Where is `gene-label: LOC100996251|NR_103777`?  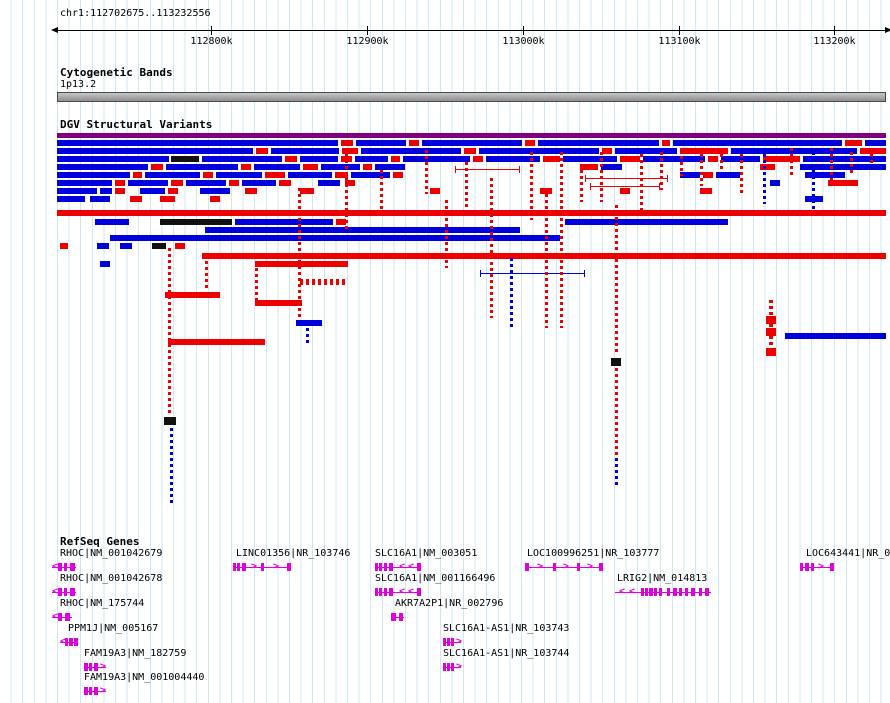
gene-label: LOC100996251|NR_103777 is located at coordinates (593, 553).